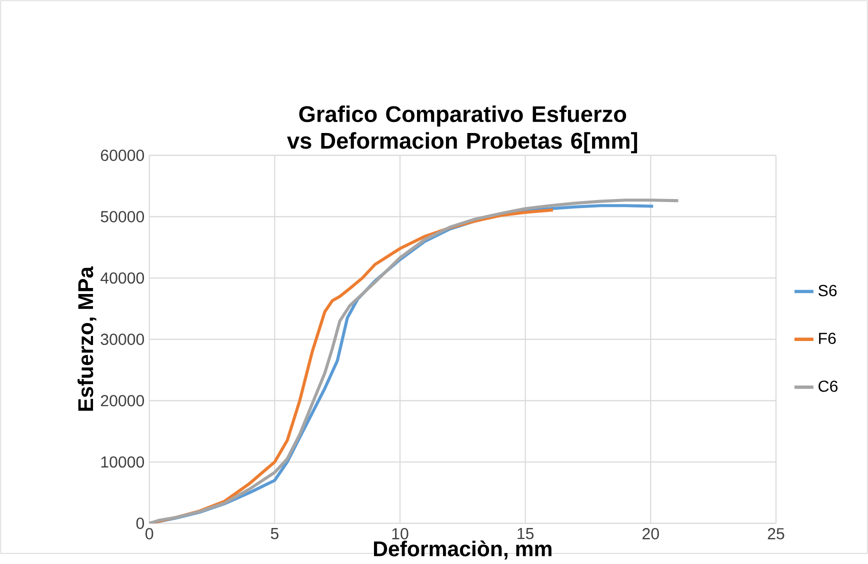 This screenshot has height=564, width=868. What do you see at coordinates (122, 340) in the screenshot?
I see `y-tick-label: 30000` at bounding box center [122, 340].